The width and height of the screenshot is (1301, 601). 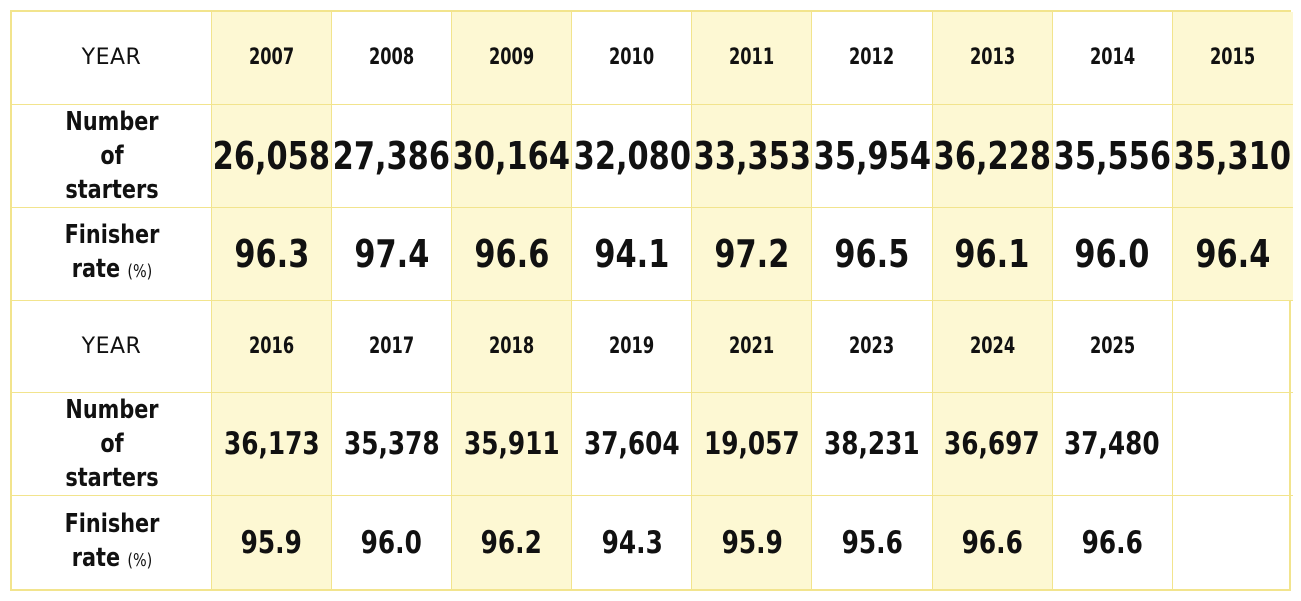 I want to click on starters-value: 36,697, so click(x=992, y=444).